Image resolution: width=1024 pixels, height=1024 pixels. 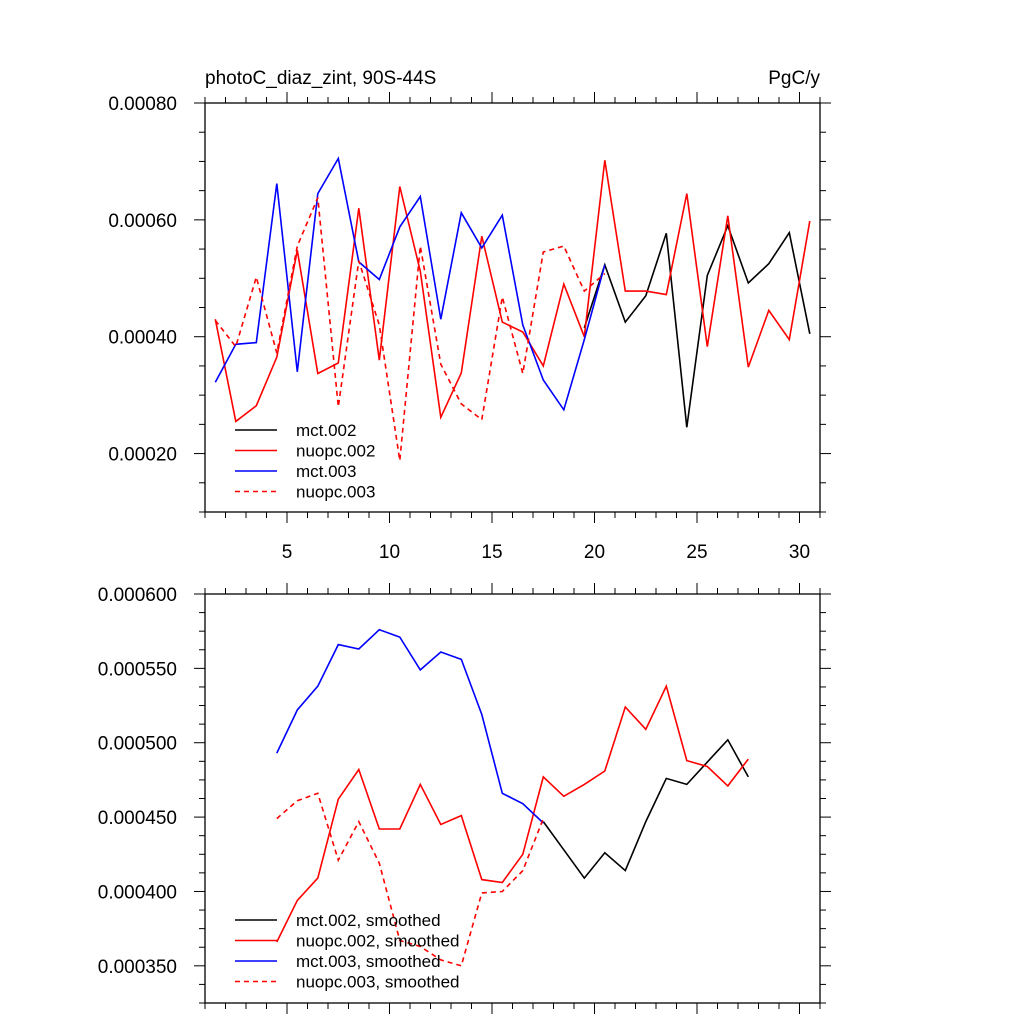 I want to click on top-y-tick-label: 0.00040, so click(x=142, y=338).